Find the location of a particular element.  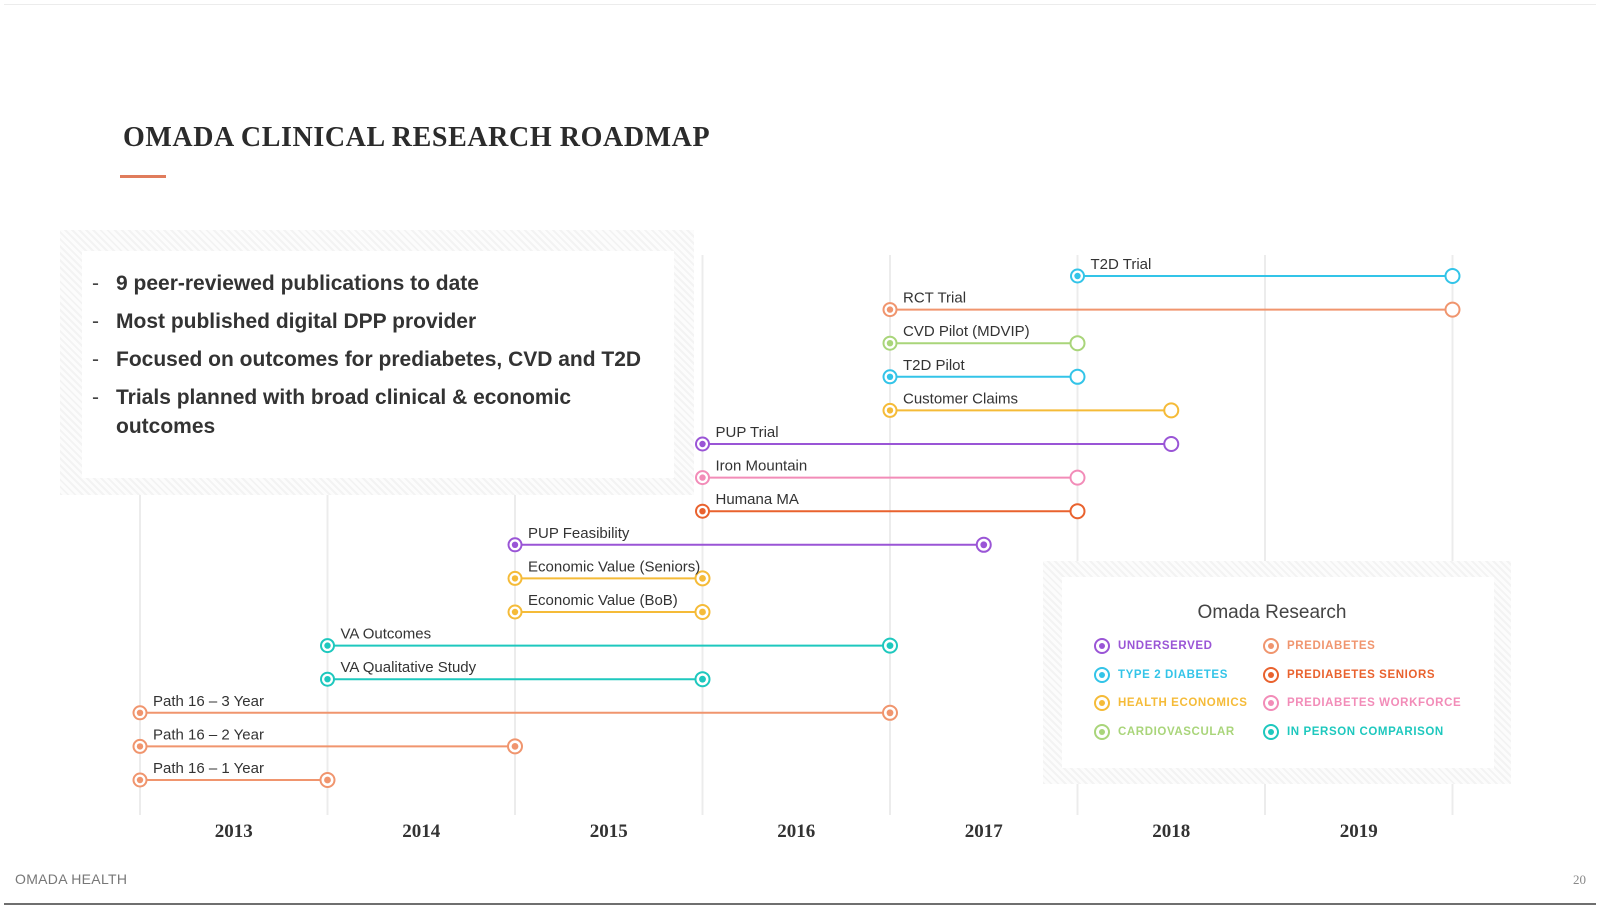

legend-item-cardio: CARDIOVASCULAR is located at coordinates (1164, 731).